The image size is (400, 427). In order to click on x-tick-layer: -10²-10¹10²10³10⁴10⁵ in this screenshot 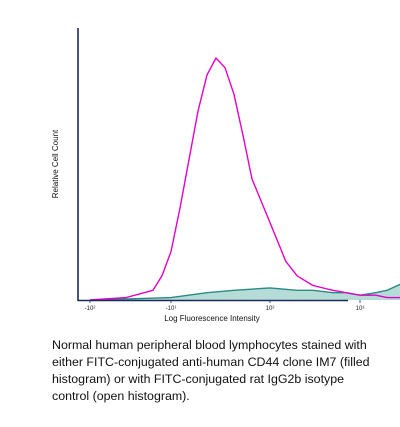, I will do `click(225, 306)`.